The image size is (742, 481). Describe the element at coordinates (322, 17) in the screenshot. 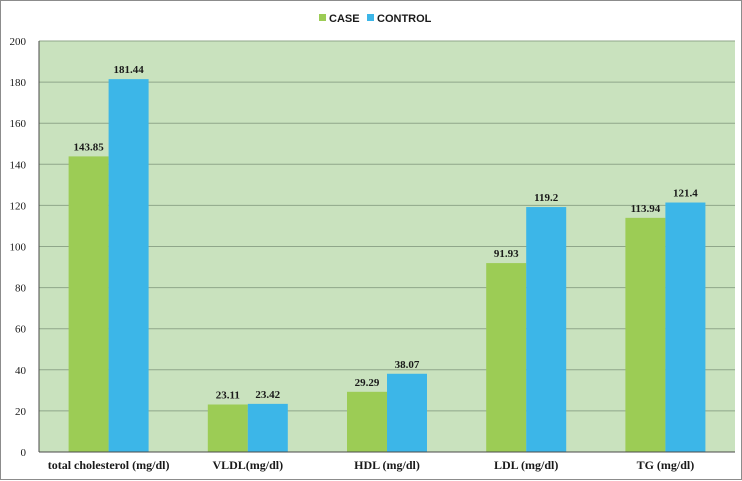

I see `legend-swatch-case` at that location.